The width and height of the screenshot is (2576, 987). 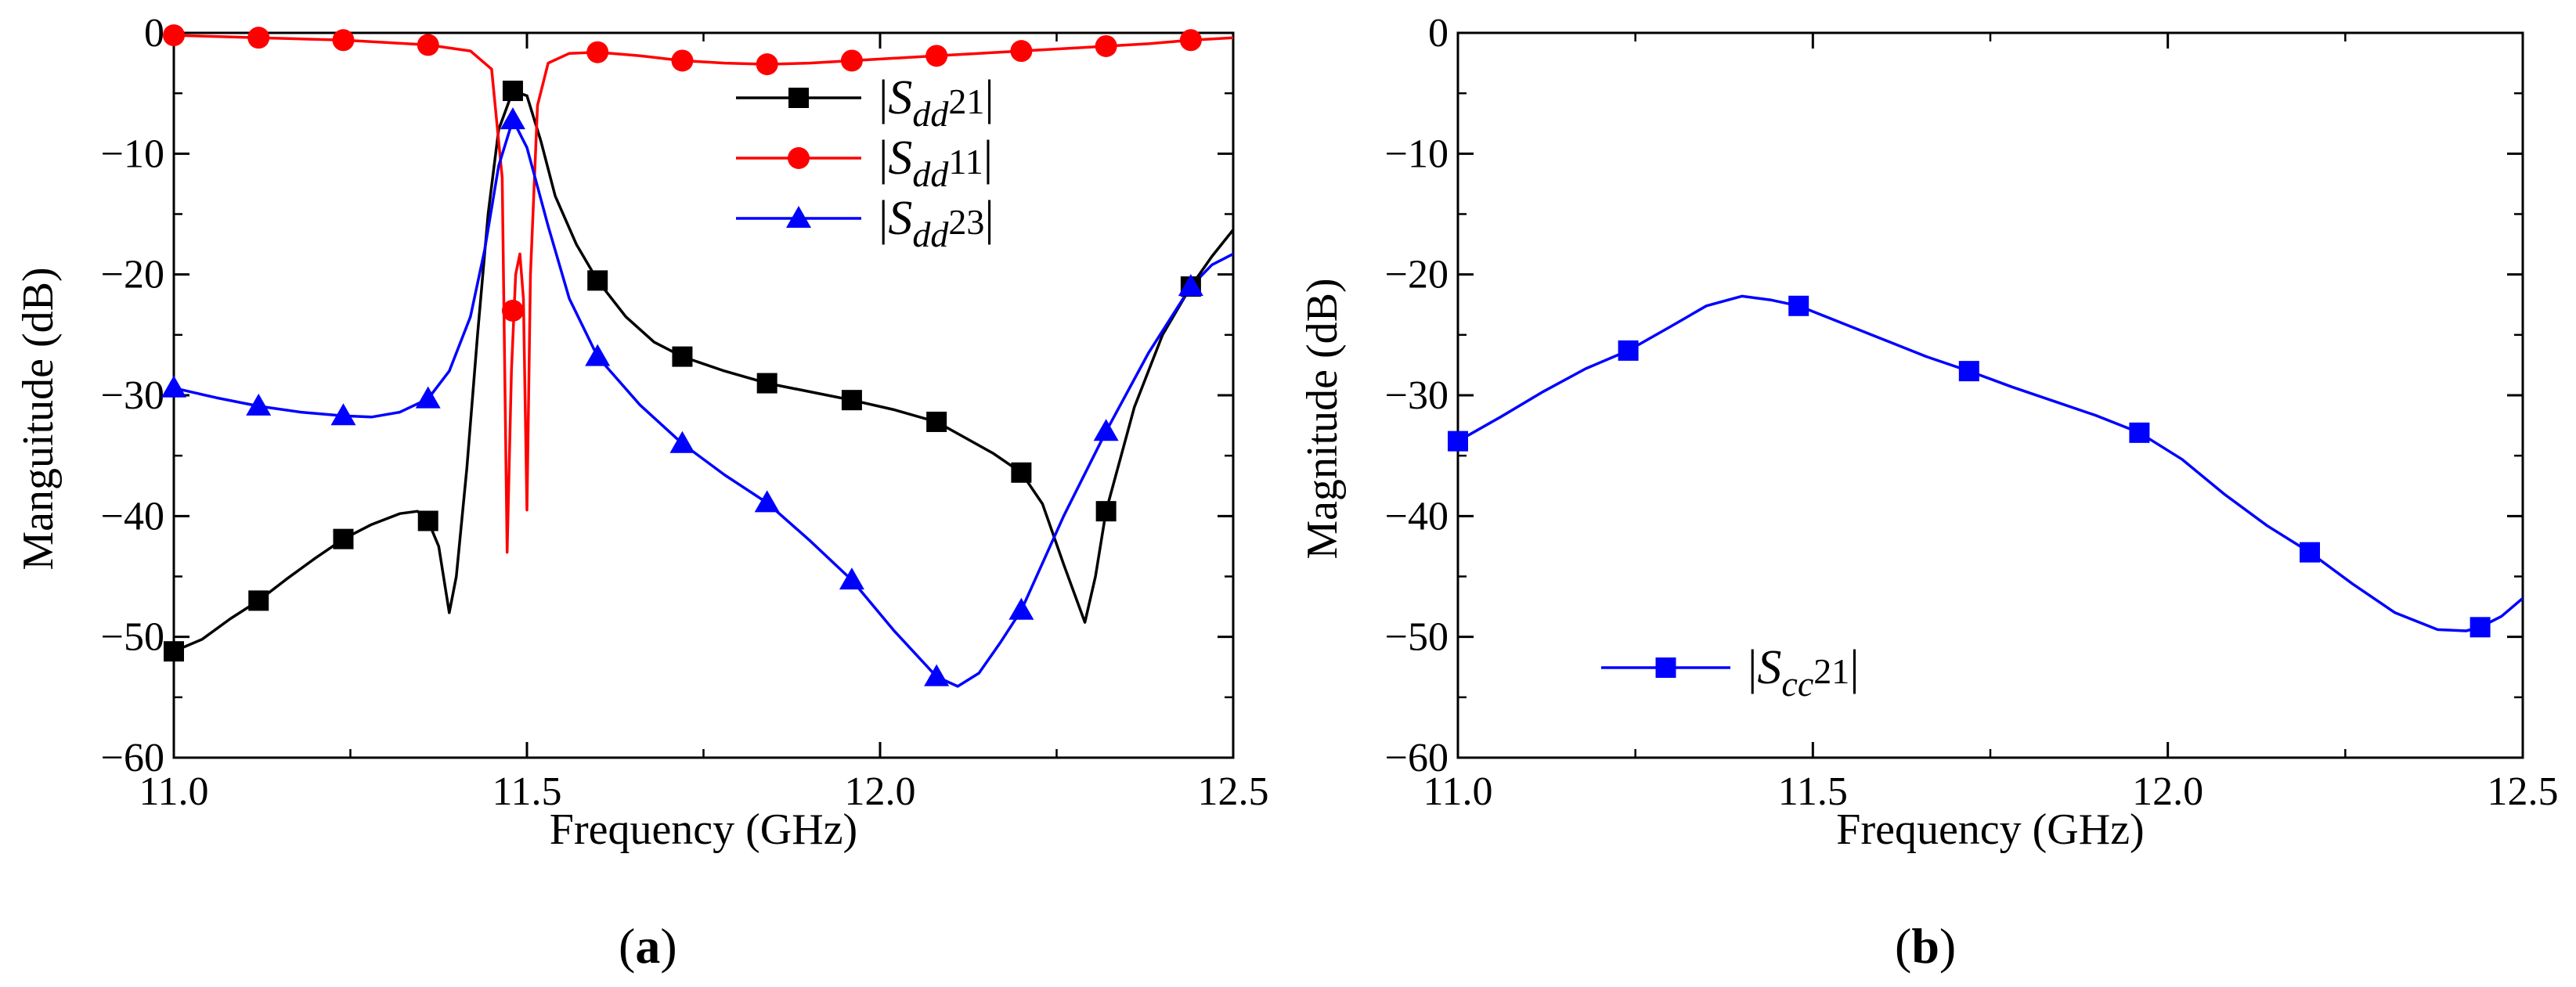 What do you see at coordinates (965, 162) in the screenshot?
I see `legend-label-num: 11` at bounding box center [965, 162].